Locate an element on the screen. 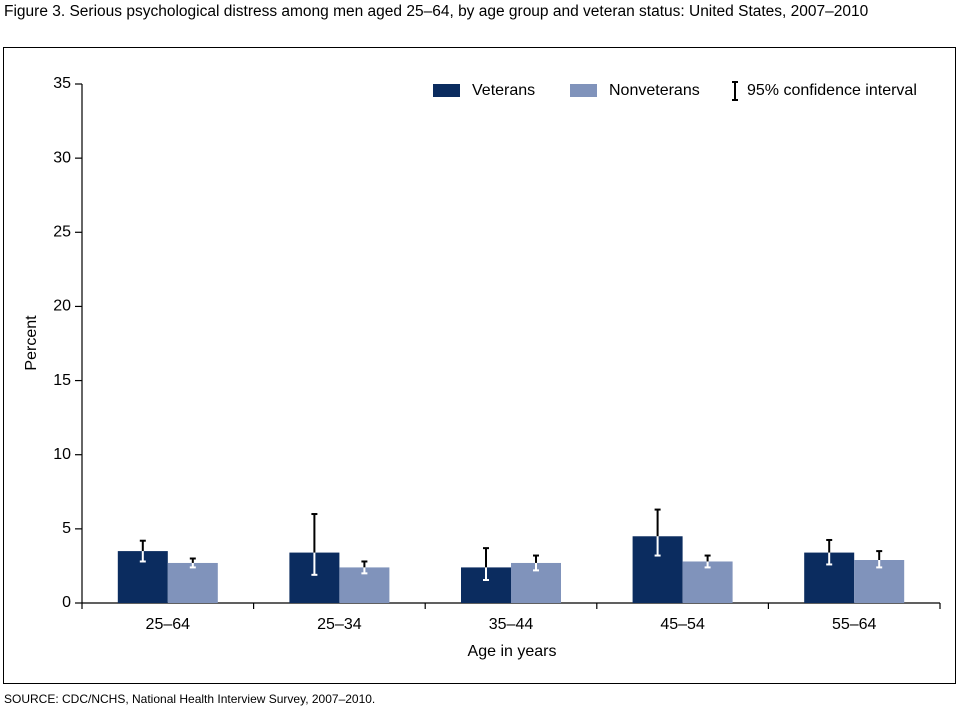  y-tick-label: 25 is located at coordinates (62, 232).